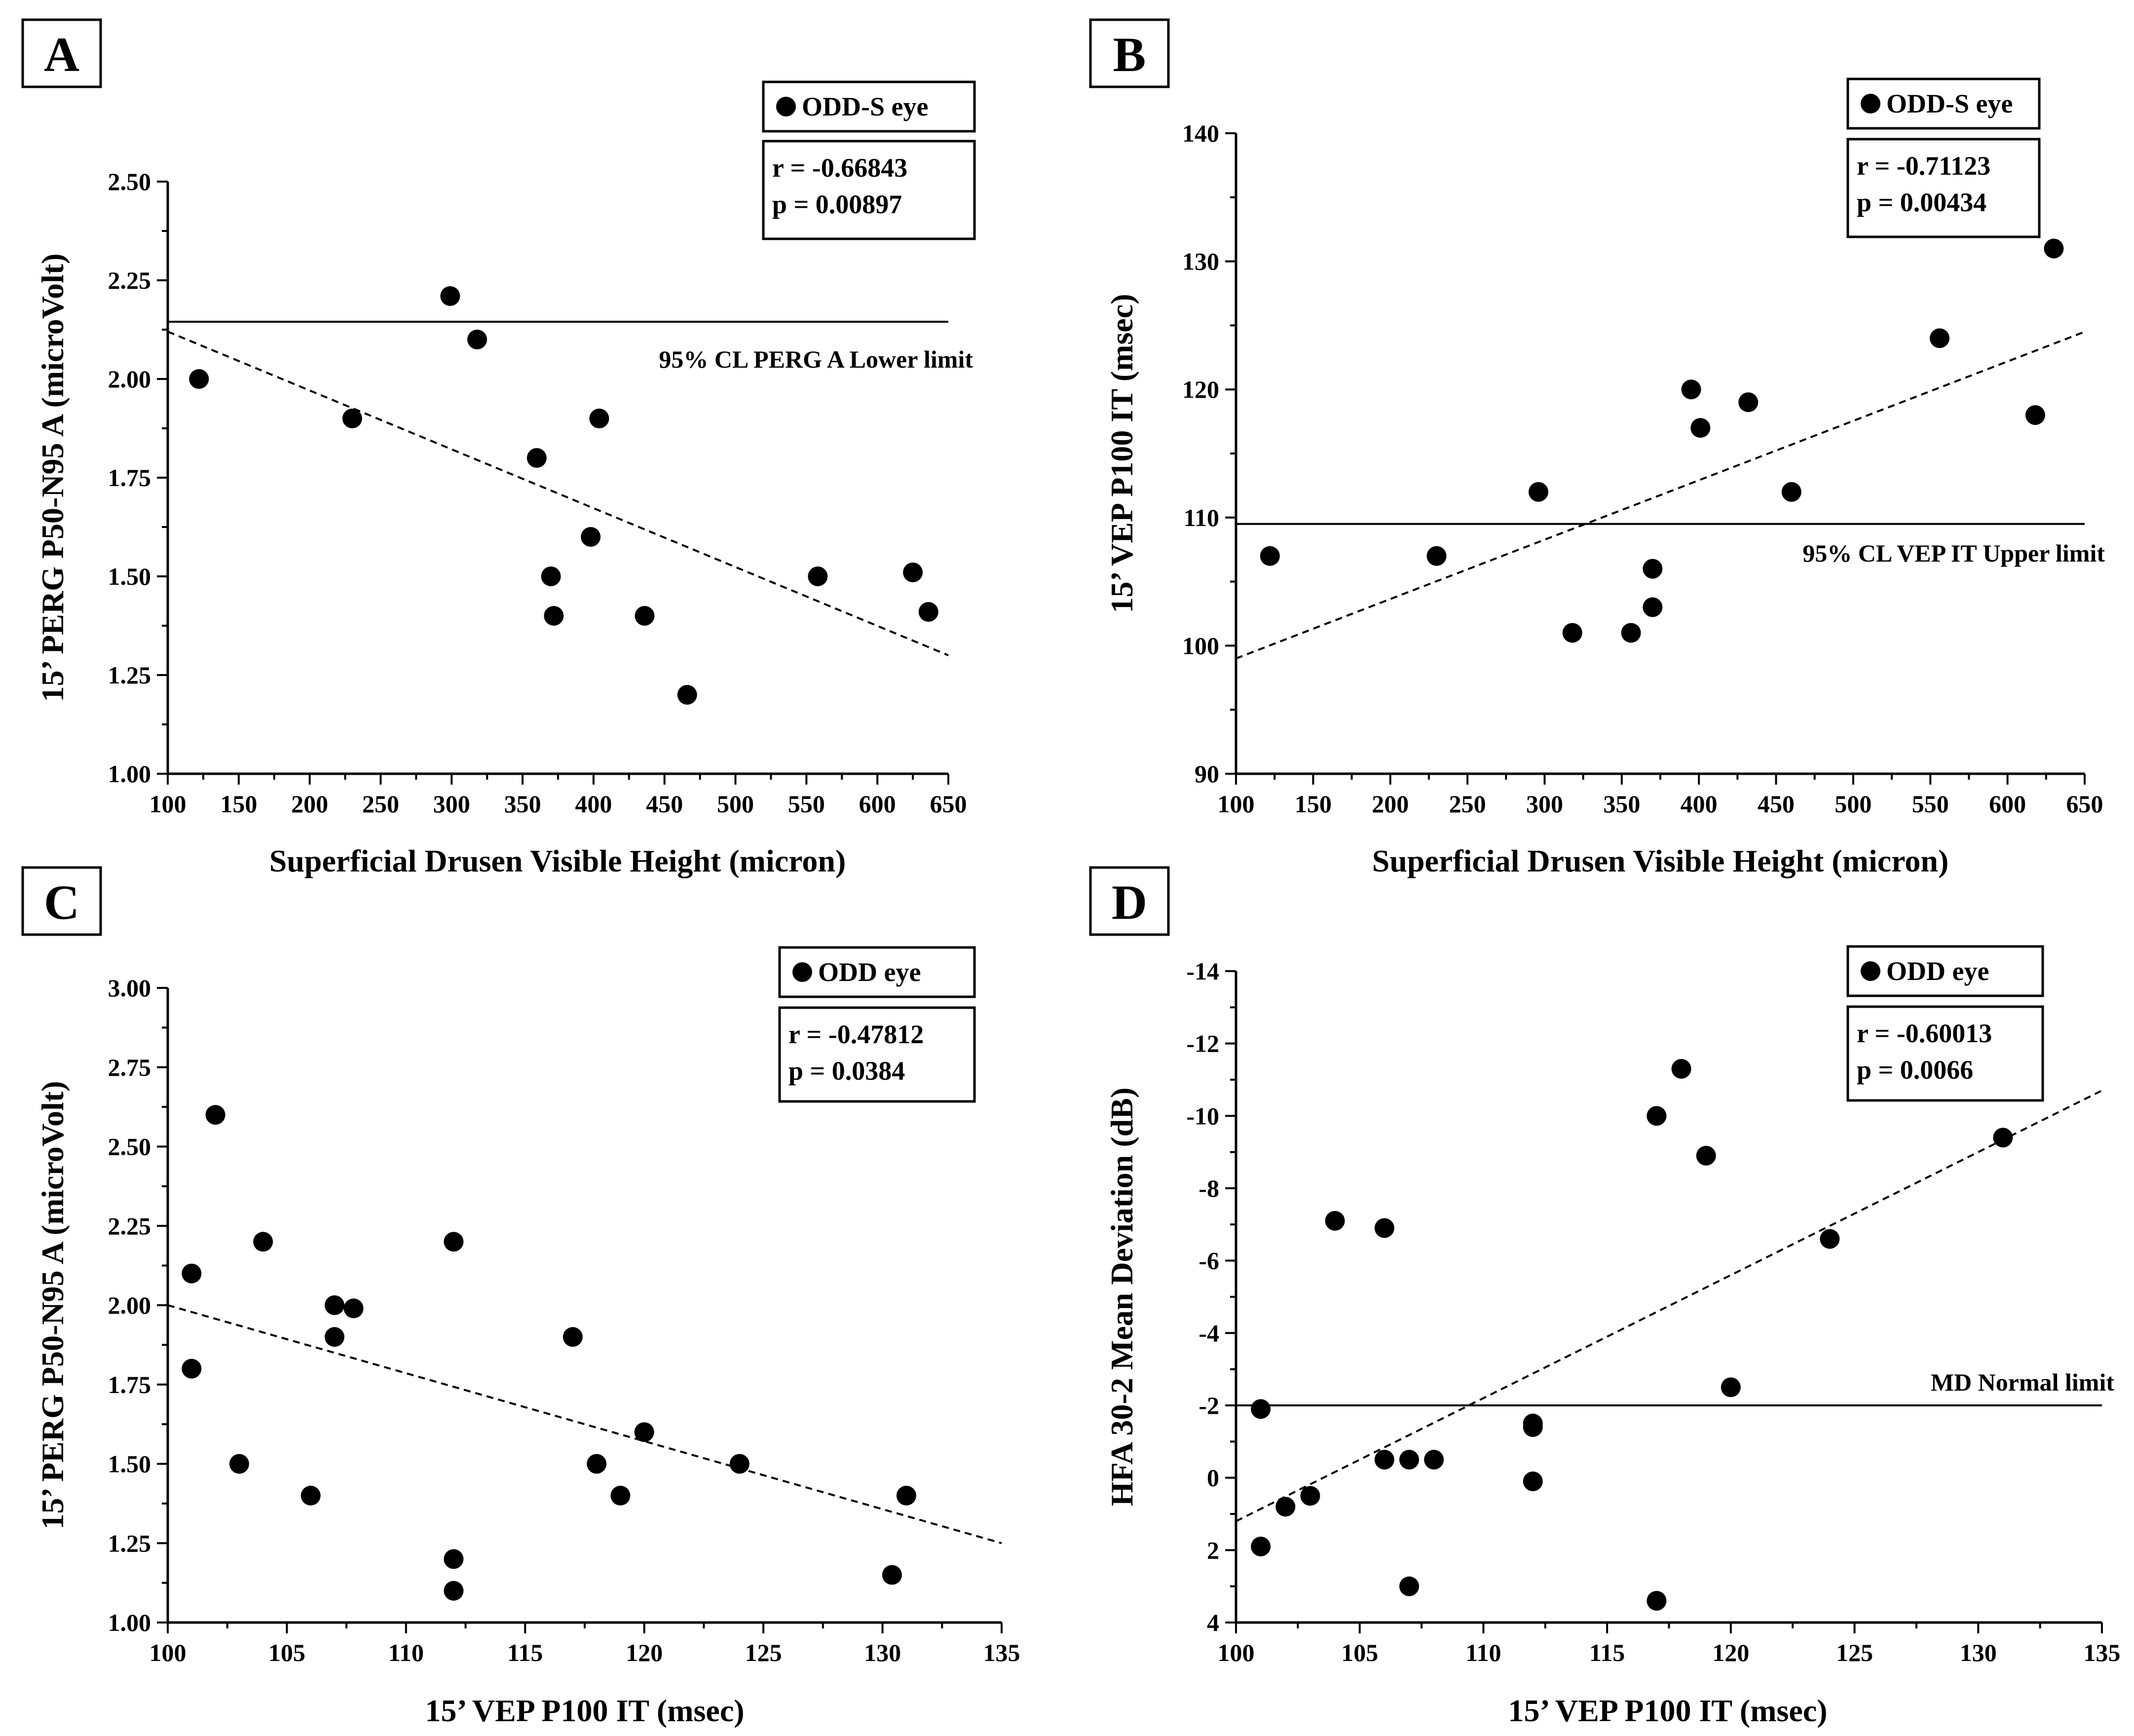 The width and height of the screenshot is (2134, 1736). Describe the element at coordinates (558, 493) in the screenshot. I see `regression-line` at that location.